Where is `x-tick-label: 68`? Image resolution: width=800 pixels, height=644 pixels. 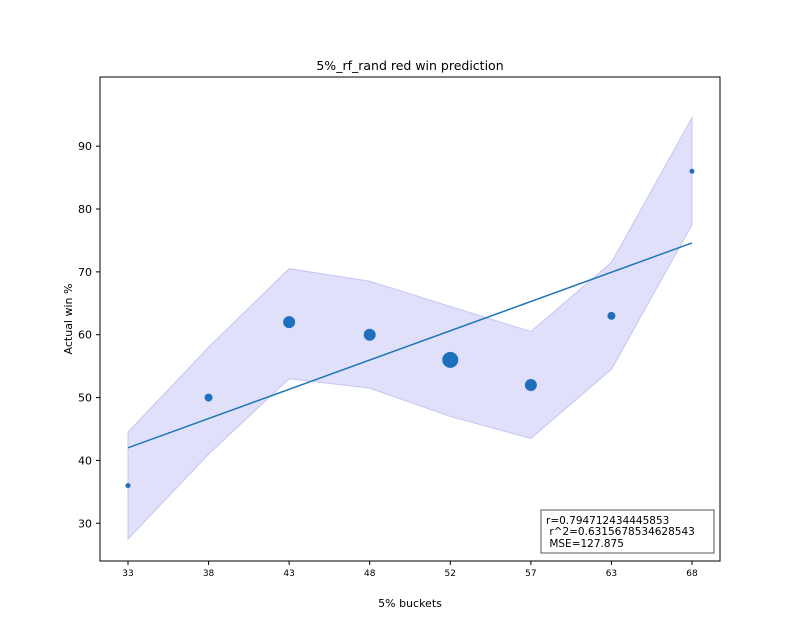
x-tick-label: 68 is located at coordinates (692, 574).